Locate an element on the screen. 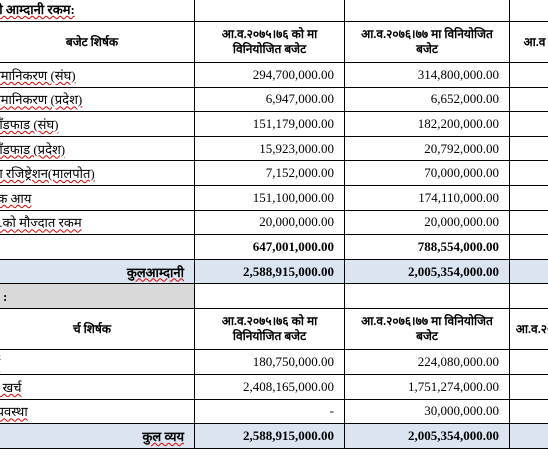  value-cell: 1,751,274,000.00 is located at coordinates (427, 387).